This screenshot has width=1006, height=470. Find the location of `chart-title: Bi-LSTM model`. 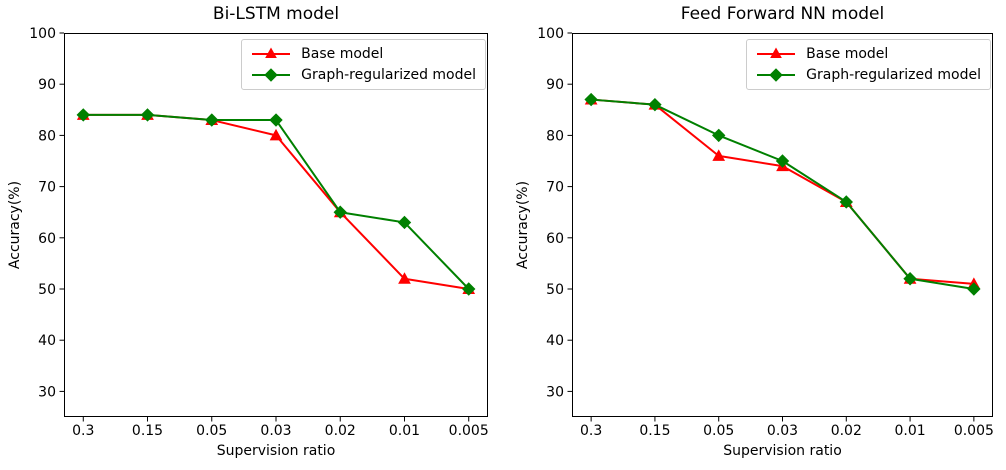

chart-title: Bi-LSTM model is located at coordinates (276, 14).